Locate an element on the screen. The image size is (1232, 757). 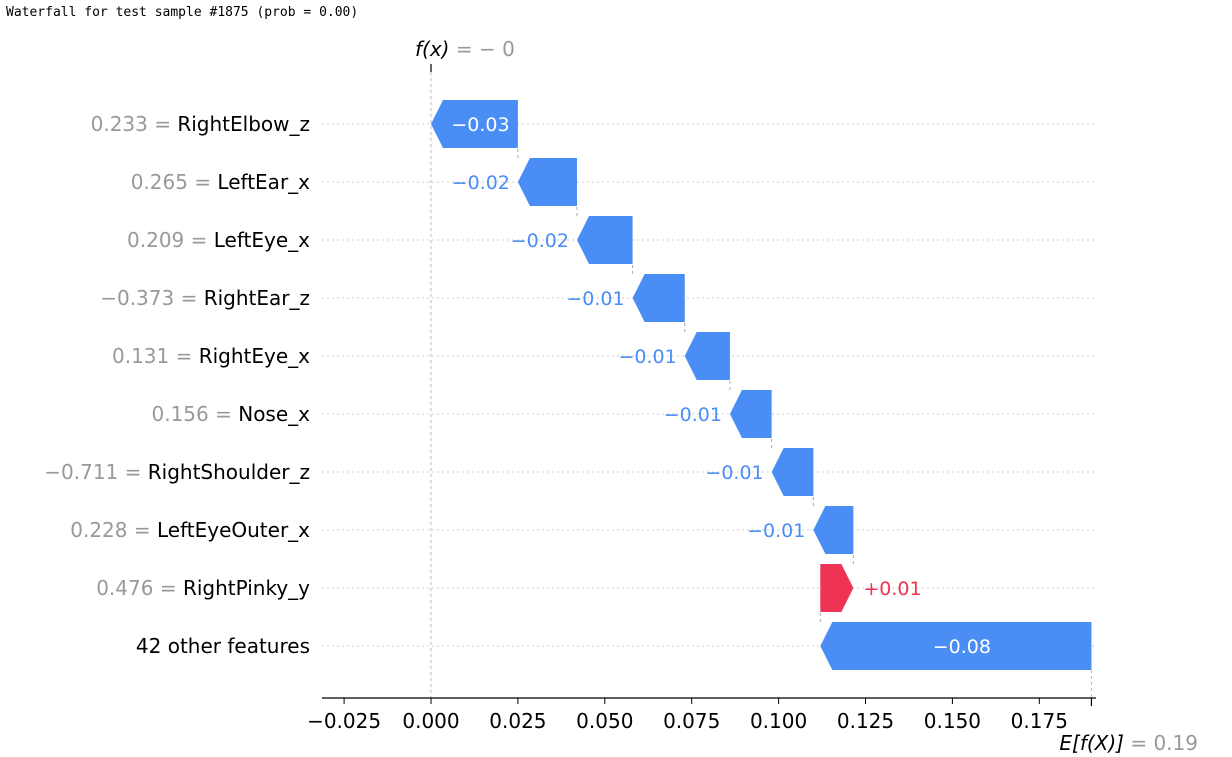
feature-value: 0.265 = is located at coordinates (174, 182).